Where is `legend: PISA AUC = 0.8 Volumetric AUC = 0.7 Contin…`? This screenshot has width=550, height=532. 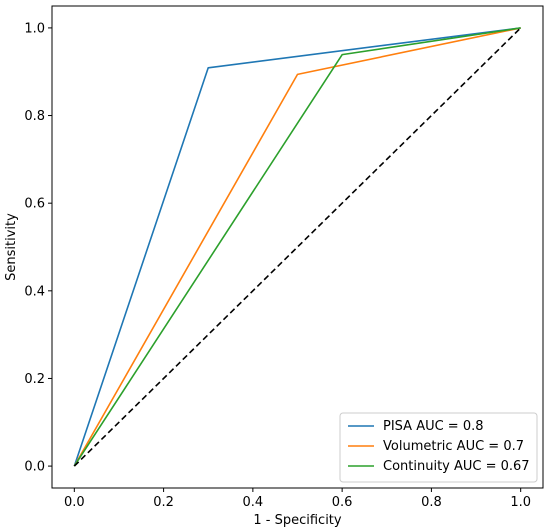 legend: PISA AUC = 0.8 Volumetric AUC = 0.7 Contin… is located at coordinates (438, 447).